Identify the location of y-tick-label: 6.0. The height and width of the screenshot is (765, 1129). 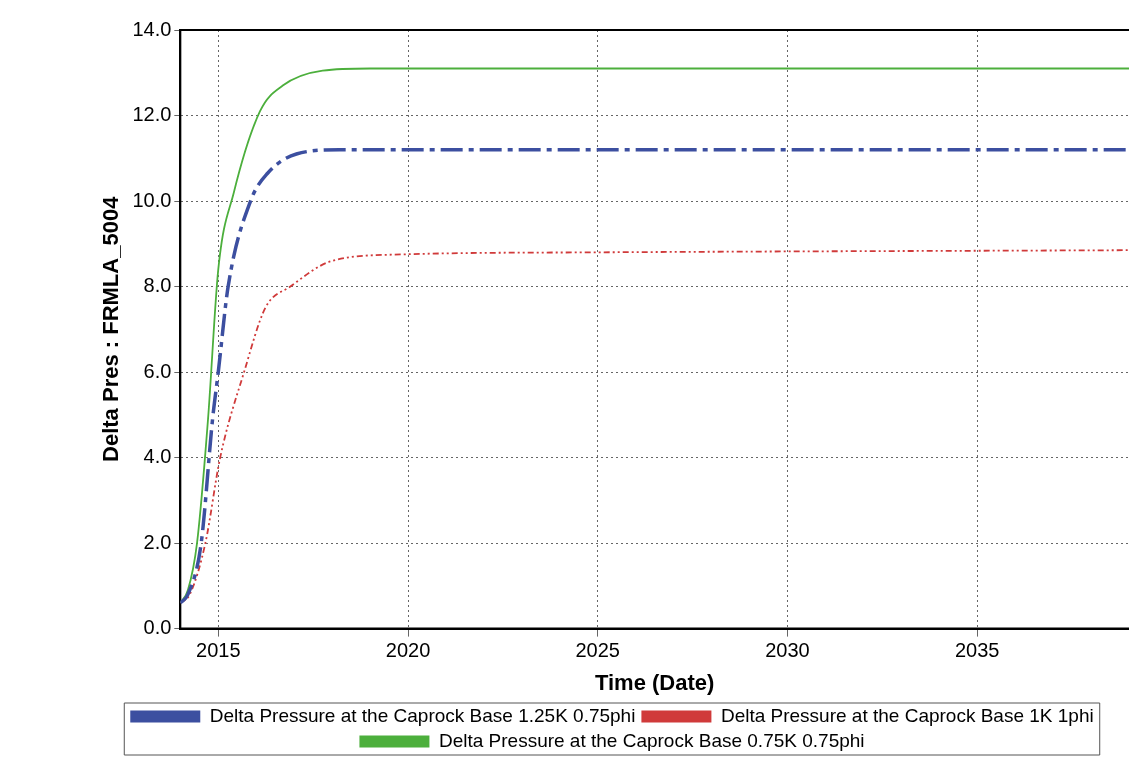
(157, 370).